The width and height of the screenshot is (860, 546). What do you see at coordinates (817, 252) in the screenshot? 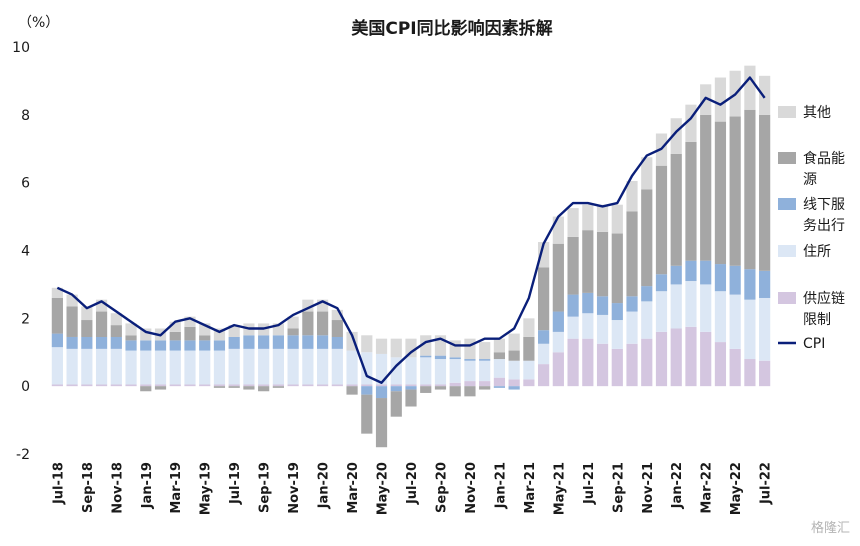
I see `legend-label: 住所` at bounding box center [817, 252].